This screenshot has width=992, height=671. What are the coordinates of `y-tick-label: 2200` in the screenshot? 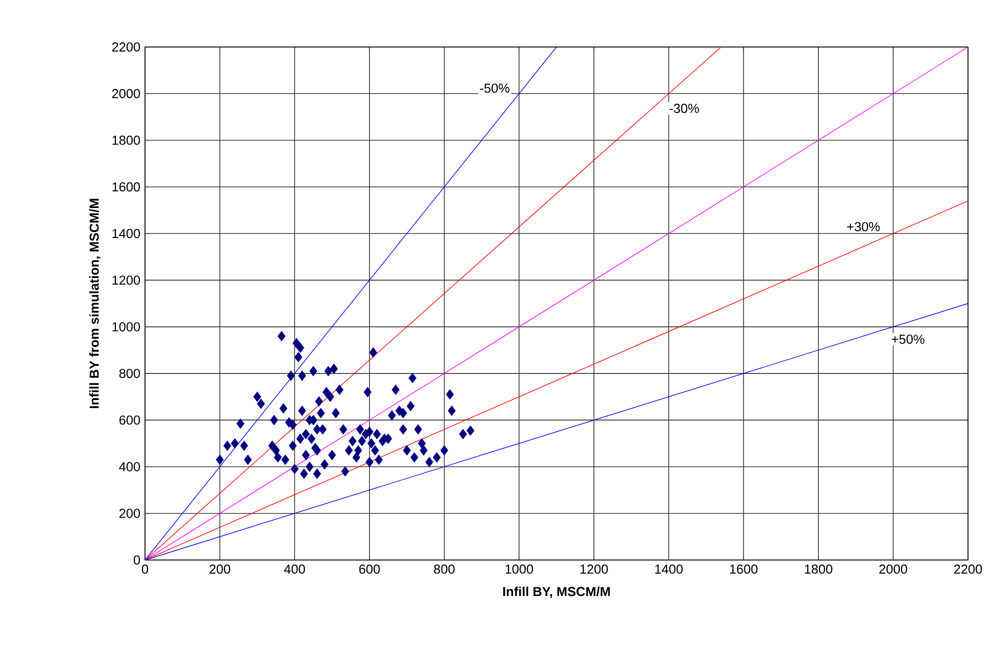 It's located at (126, 47).